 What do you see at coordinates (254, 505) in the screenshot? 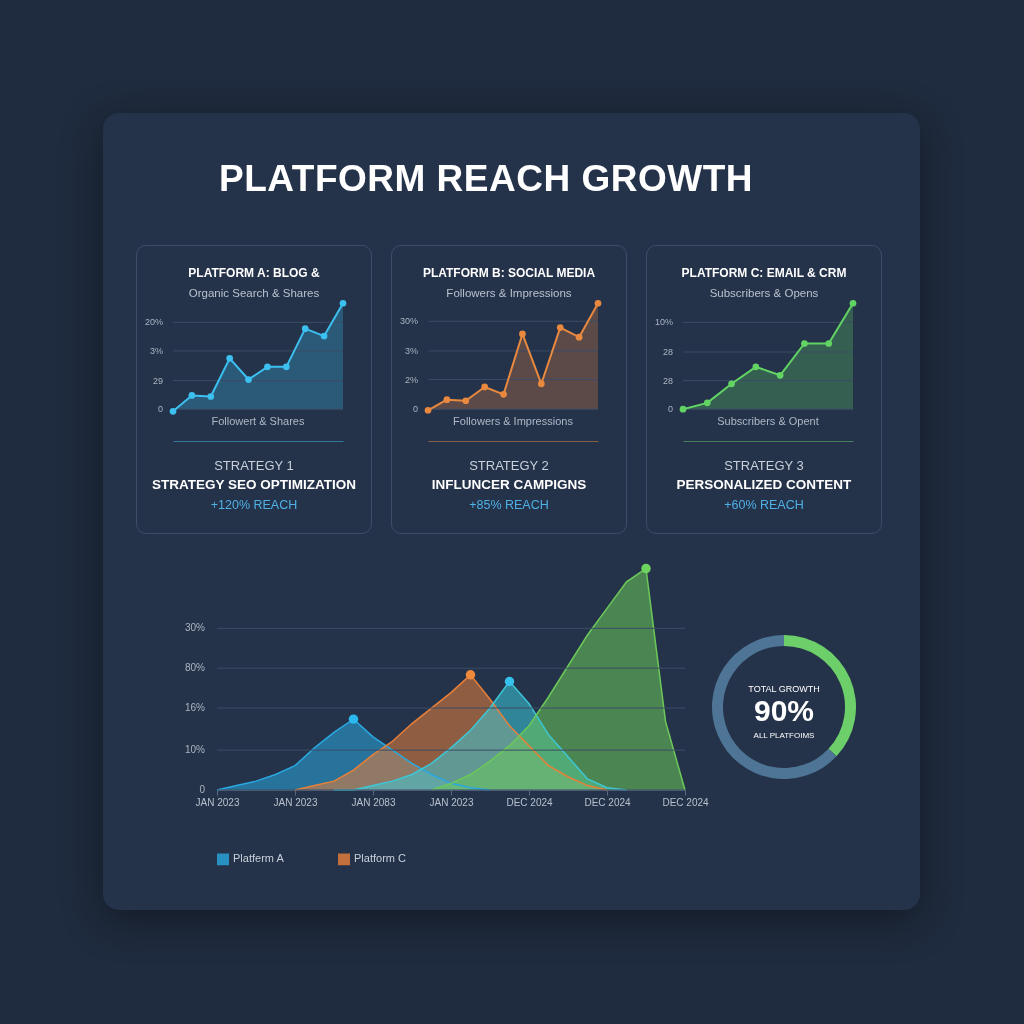
I see `text: +120% REACH` at bounding box center [254, 505].